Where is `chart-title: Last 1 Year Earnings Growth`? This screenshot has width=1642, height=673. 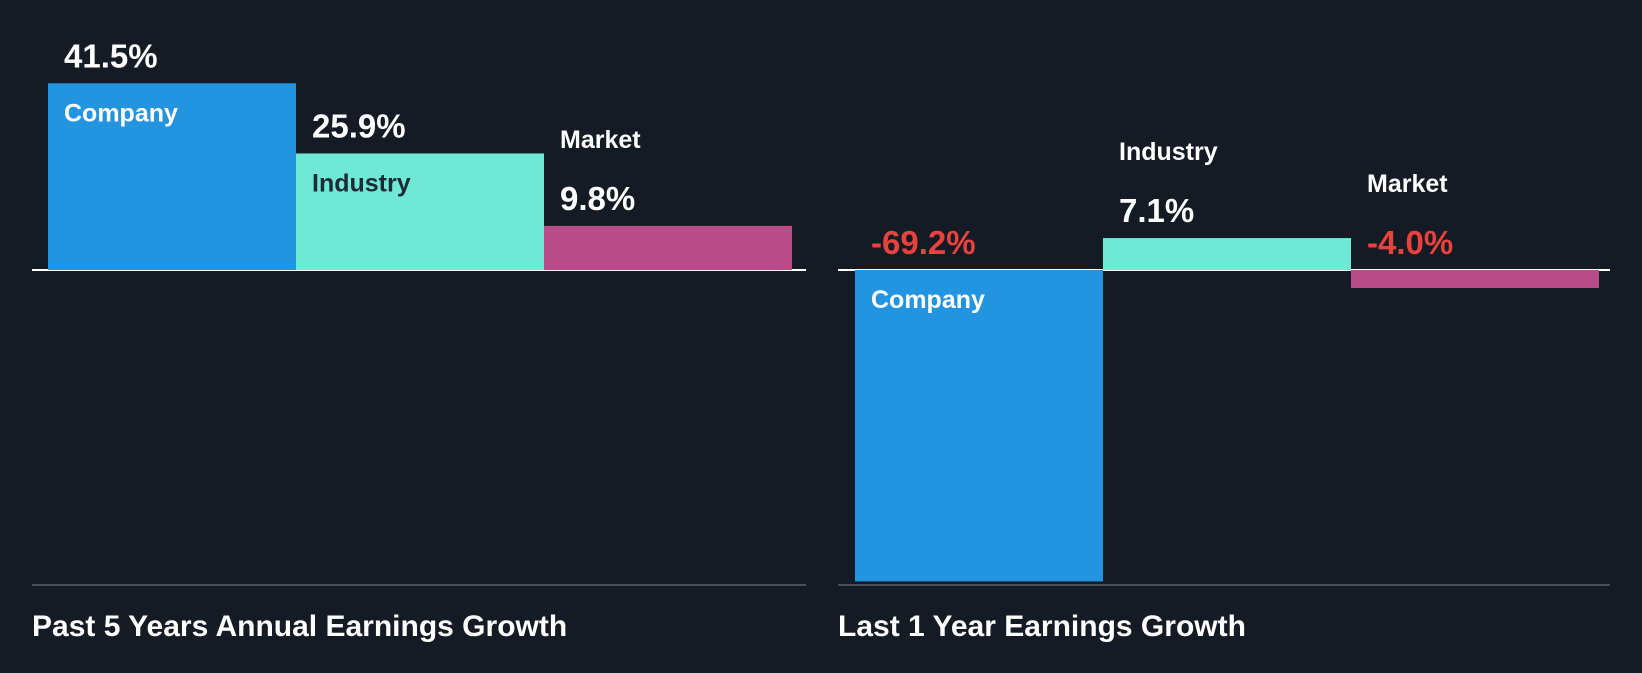
chart-title: Last 1 Year Earnings Growth is located at coordinates (1042, 626).